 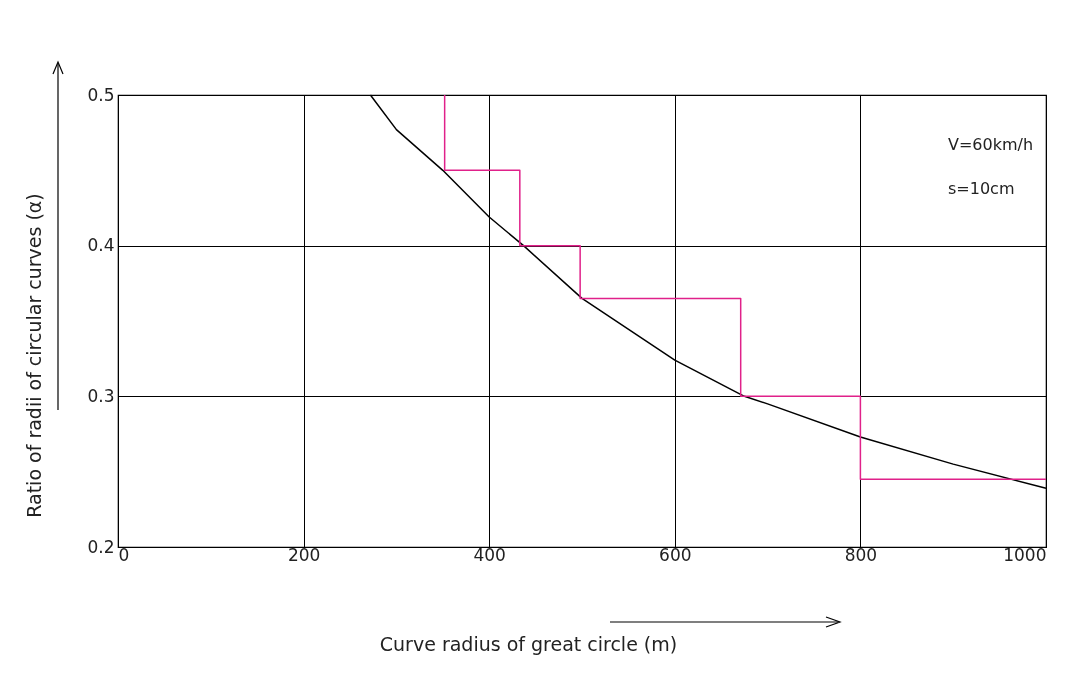 I want to click on annotation: V=60km/h, so click(x=991, y=144).